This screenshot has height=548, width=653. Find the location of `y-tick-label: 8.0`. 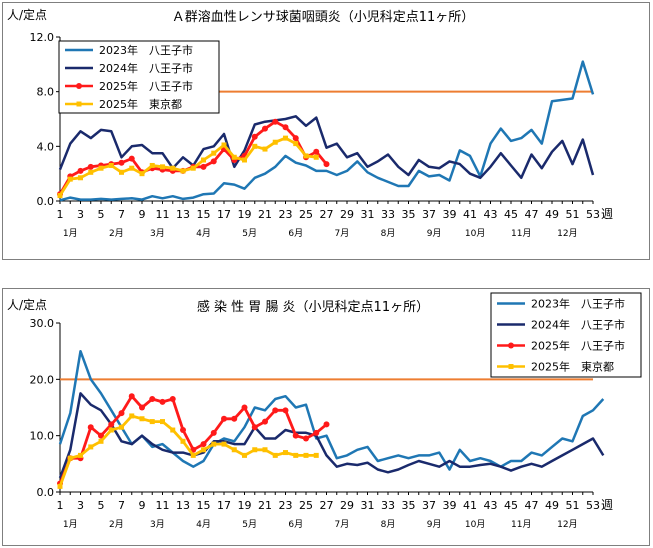

y-tick-label: 8.0 is located at coordinates (46, 92).